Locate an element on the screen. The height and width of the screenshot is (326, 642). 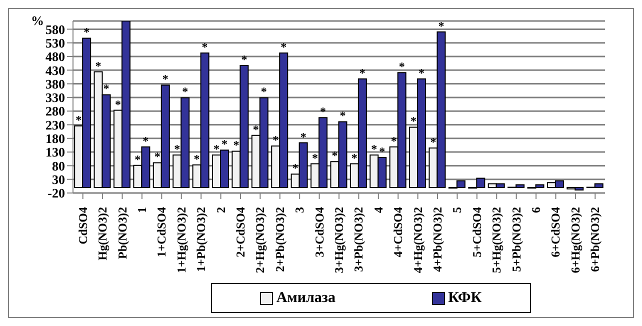
x-tick-label: Hg(NO3)2 is located at coordinates (103, 233).